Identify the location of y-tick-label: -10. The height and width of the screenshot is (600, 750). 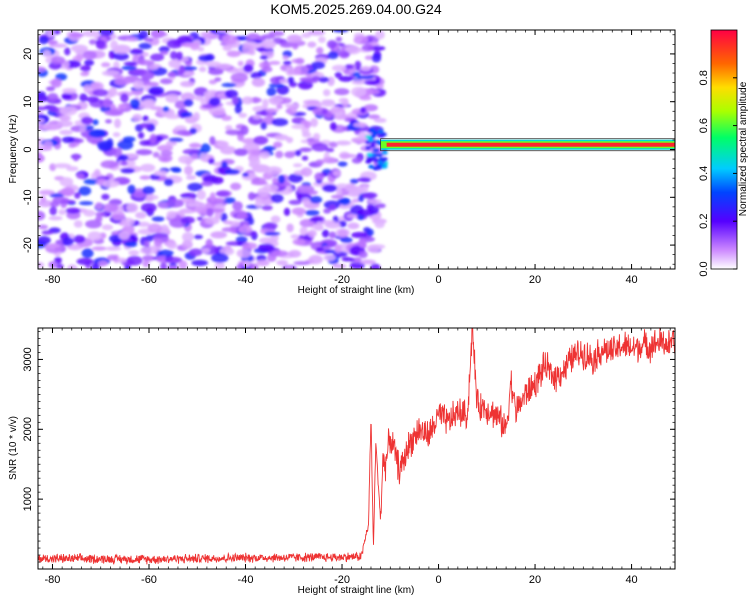
(28, 197).